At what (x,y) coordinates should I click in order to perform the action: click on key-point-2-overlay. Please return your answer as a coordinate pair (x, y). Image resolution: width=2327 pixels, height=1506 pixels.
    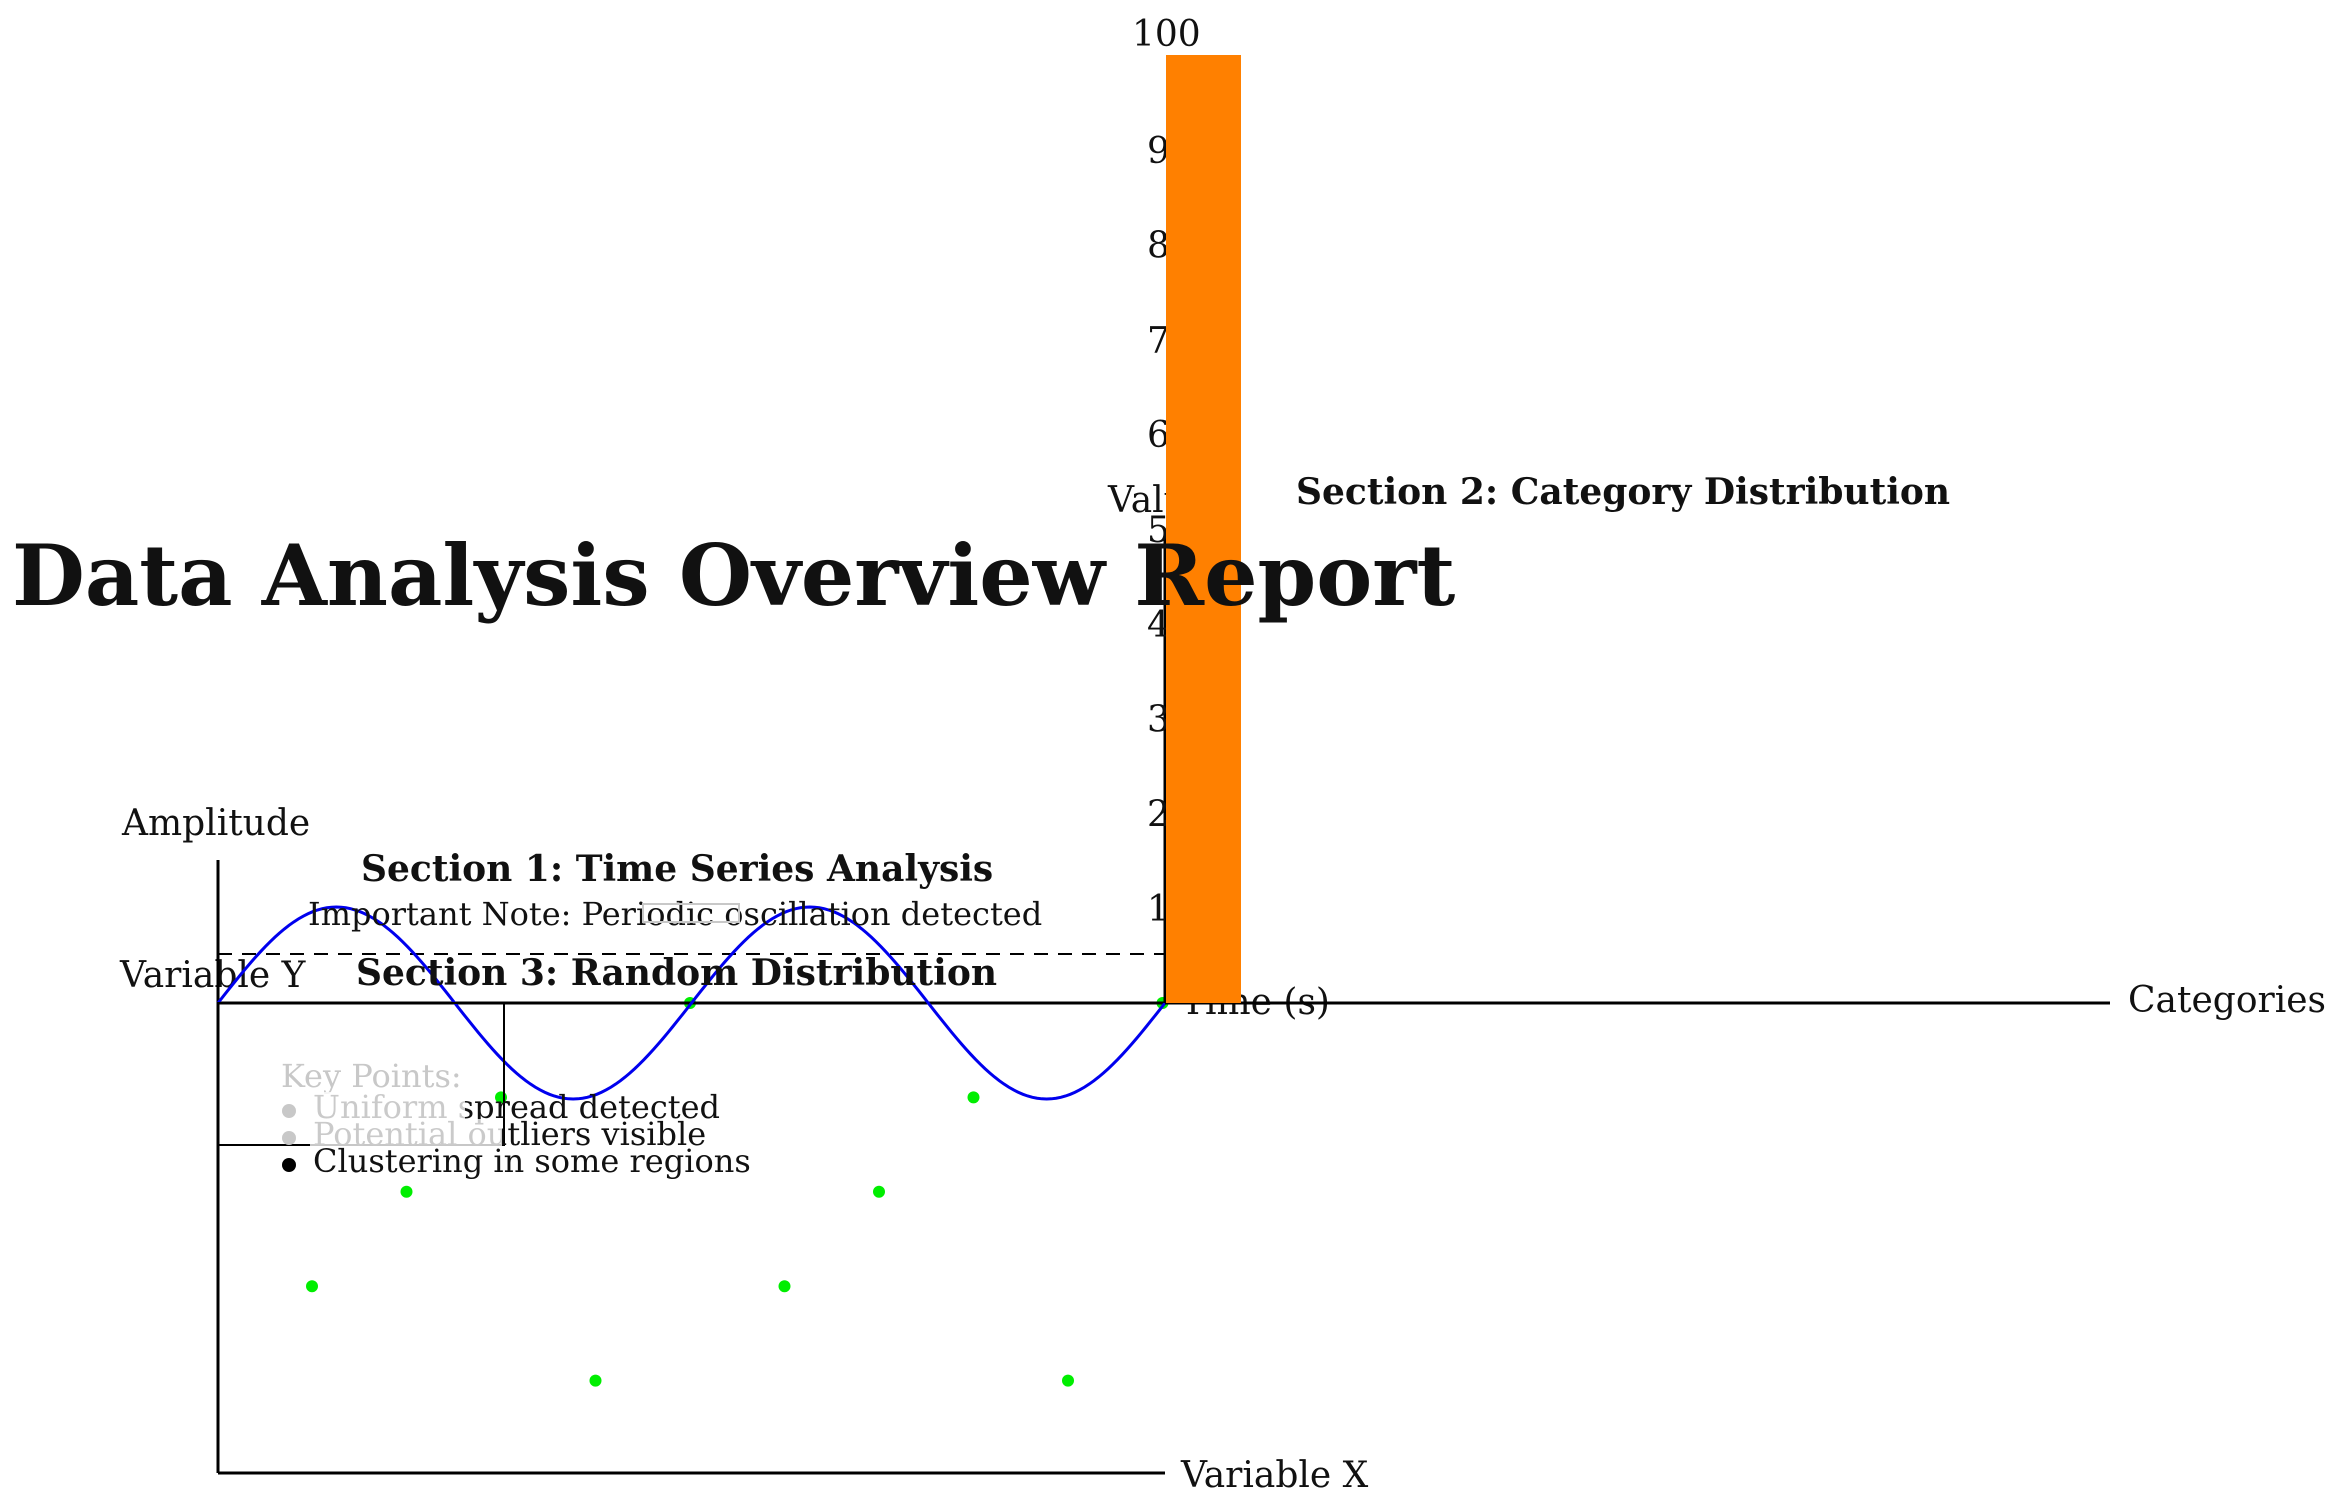
    Looking at the image, I should click on (406, 1134).